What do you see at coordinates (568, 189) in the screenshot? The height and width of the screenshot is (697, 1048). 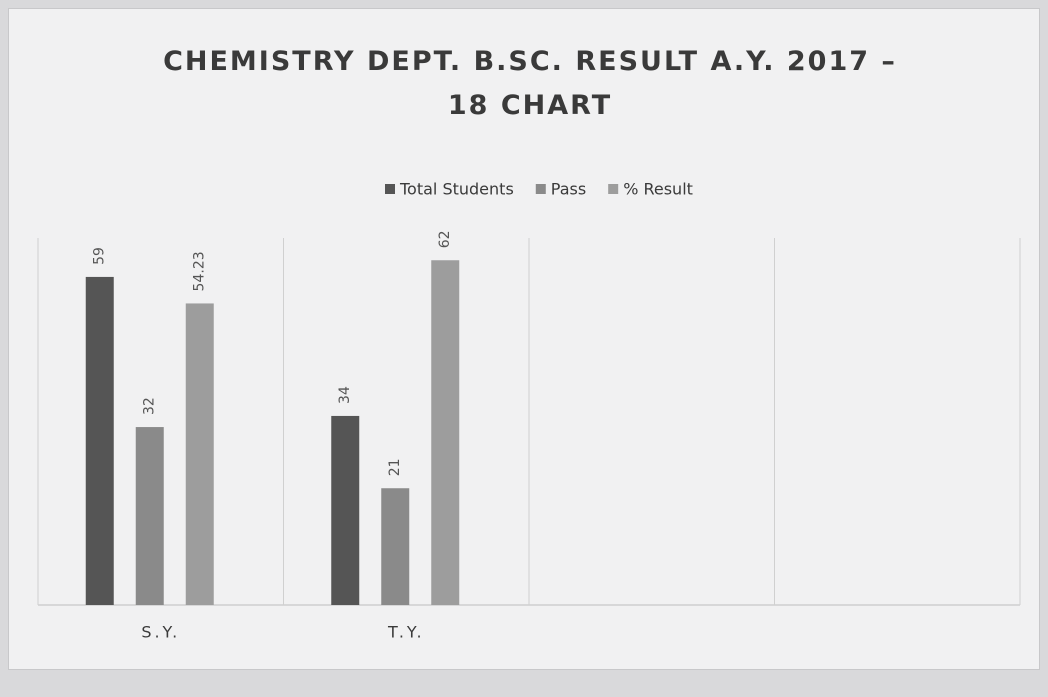 I see `legend-label: Pass` at bounding box center [568, 189].